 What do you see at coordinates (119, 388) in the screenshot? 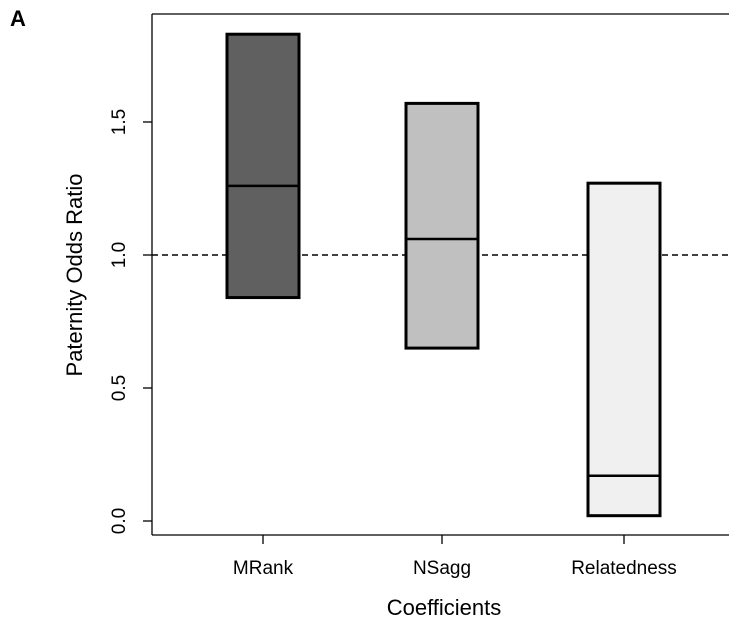
I see `y-tick-label: 0.5` at bounding box center [119, 388].